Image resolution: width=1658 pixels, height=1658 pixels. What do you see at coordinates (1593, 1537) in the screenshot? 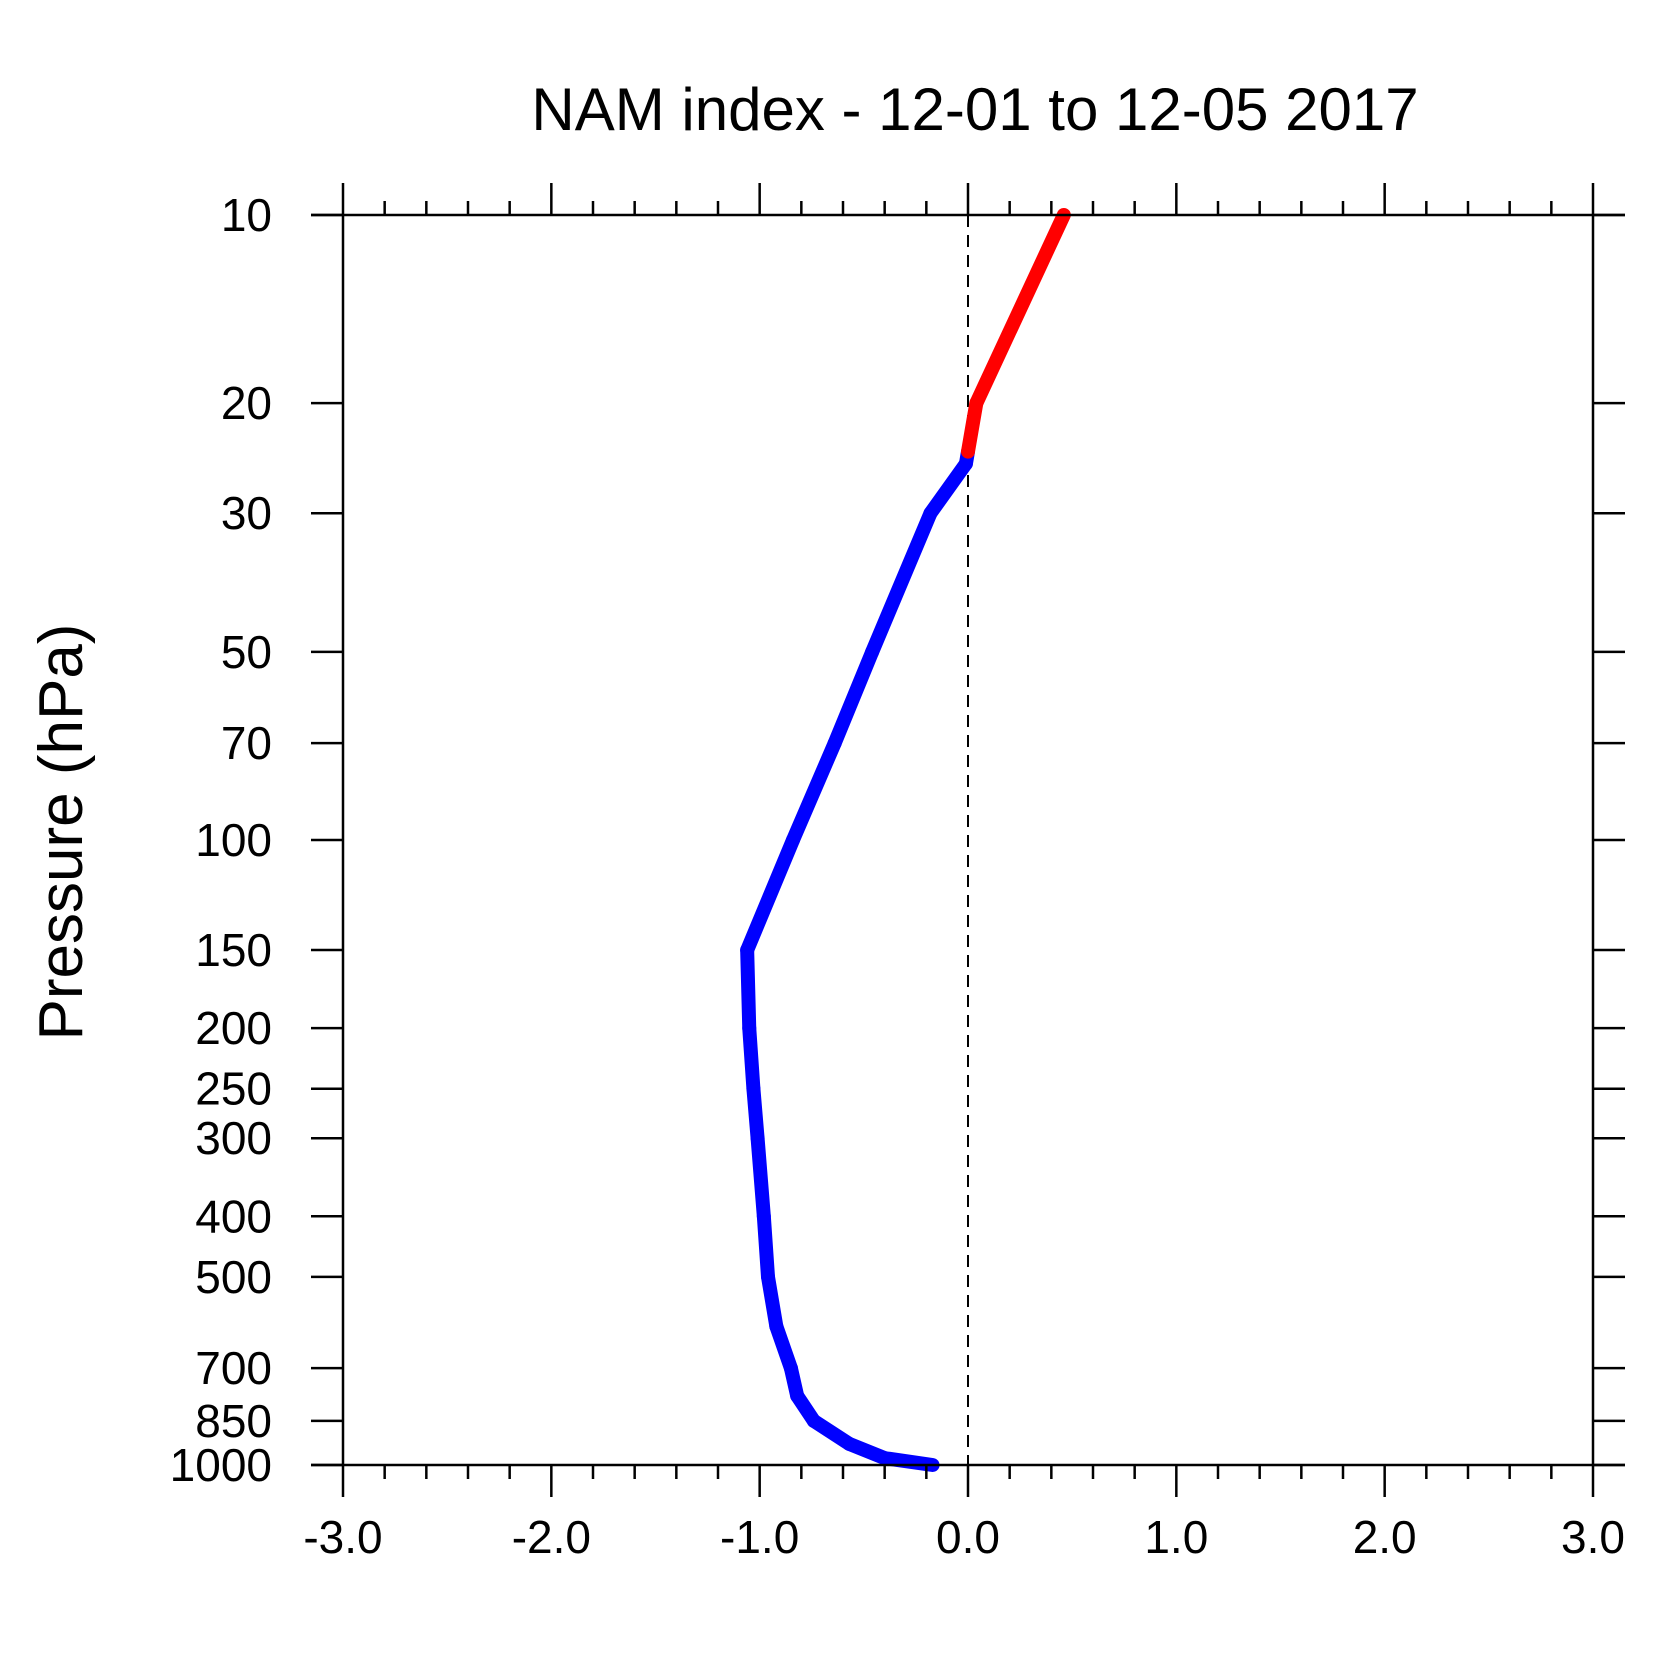
I see `x-tick-label: 3.0` at bounding box center [1593, 1537].